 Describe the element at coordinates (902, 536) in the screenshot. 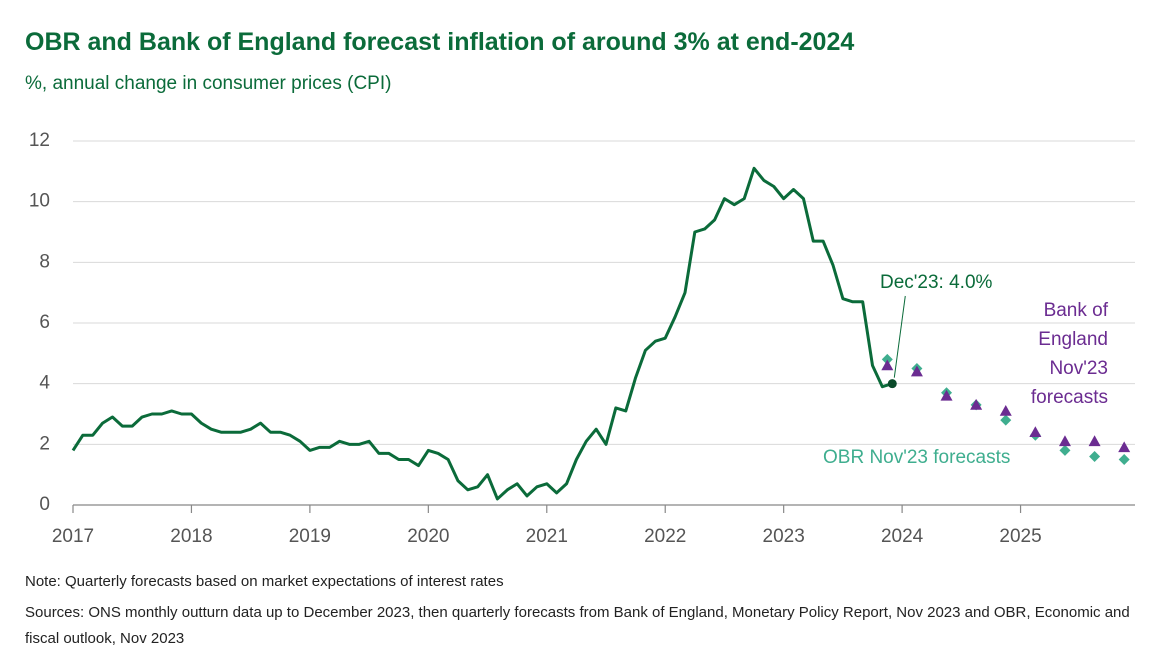

I see `x-tick-label: 2024` at that location.